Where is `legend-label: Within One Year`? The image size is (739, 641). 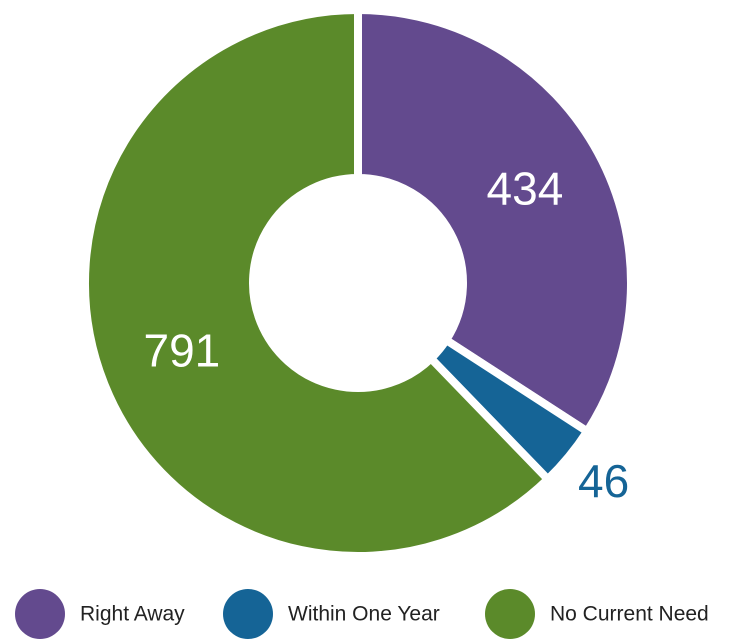 legend-label: Within One Year is located at coordinates (364, 614).